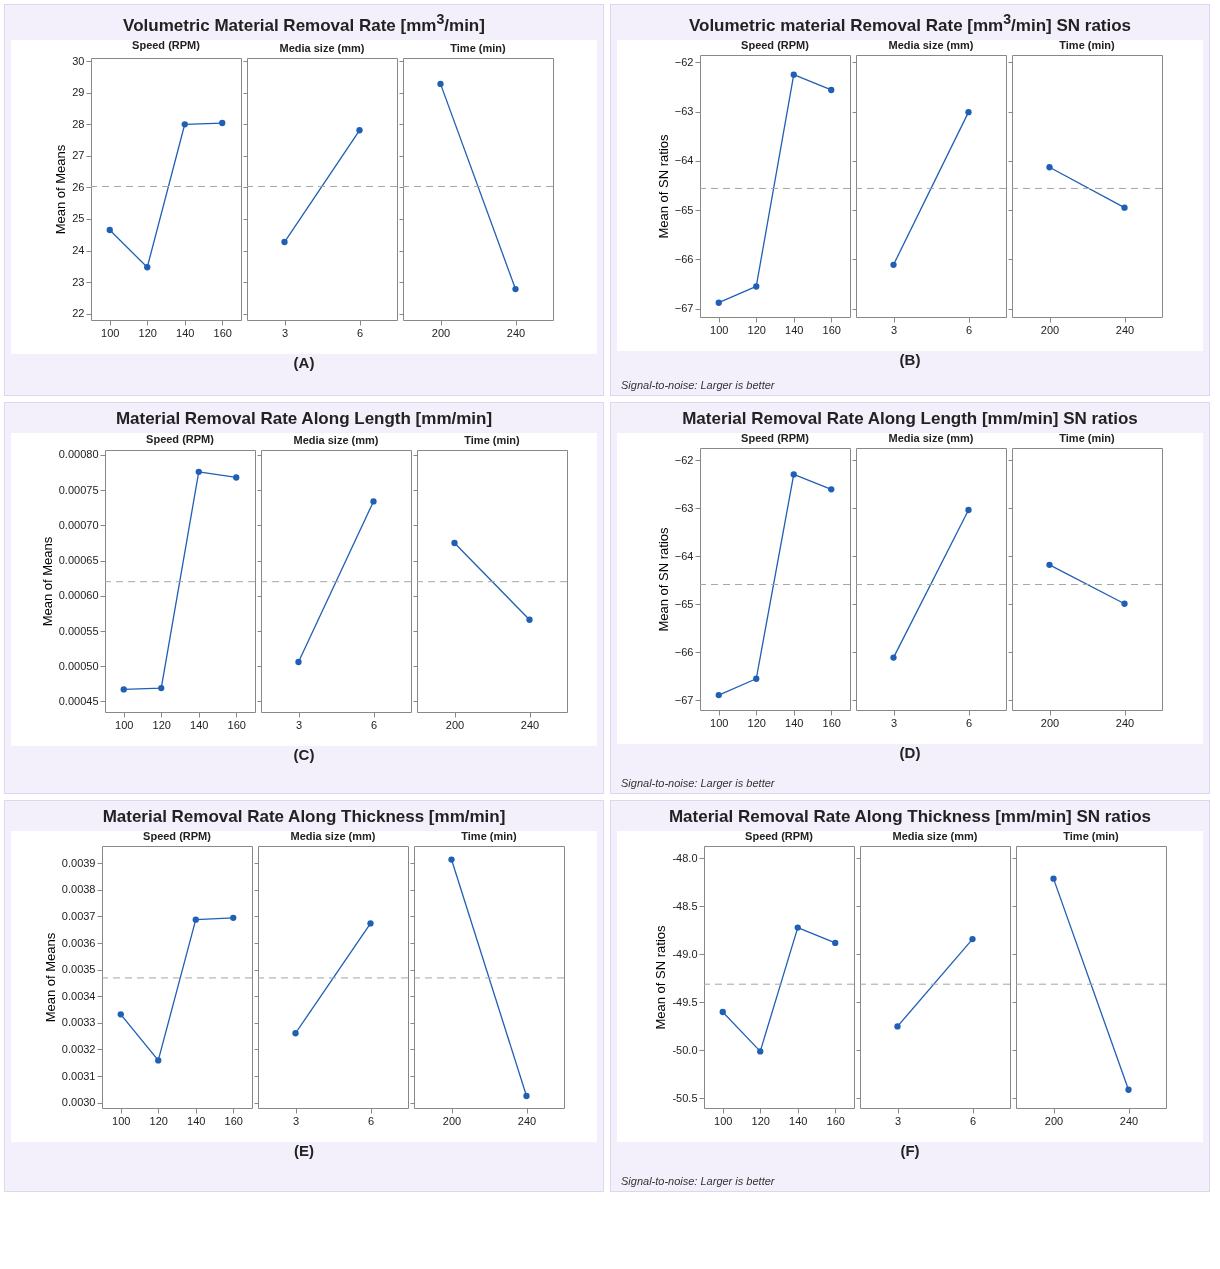 The width and height of the screenshot is (1220, 1269). What do you see at coordinates (78, 1102) in the screenshot?
I see `y-tick-label: 0.0030` at bounding box center [78, 1102].